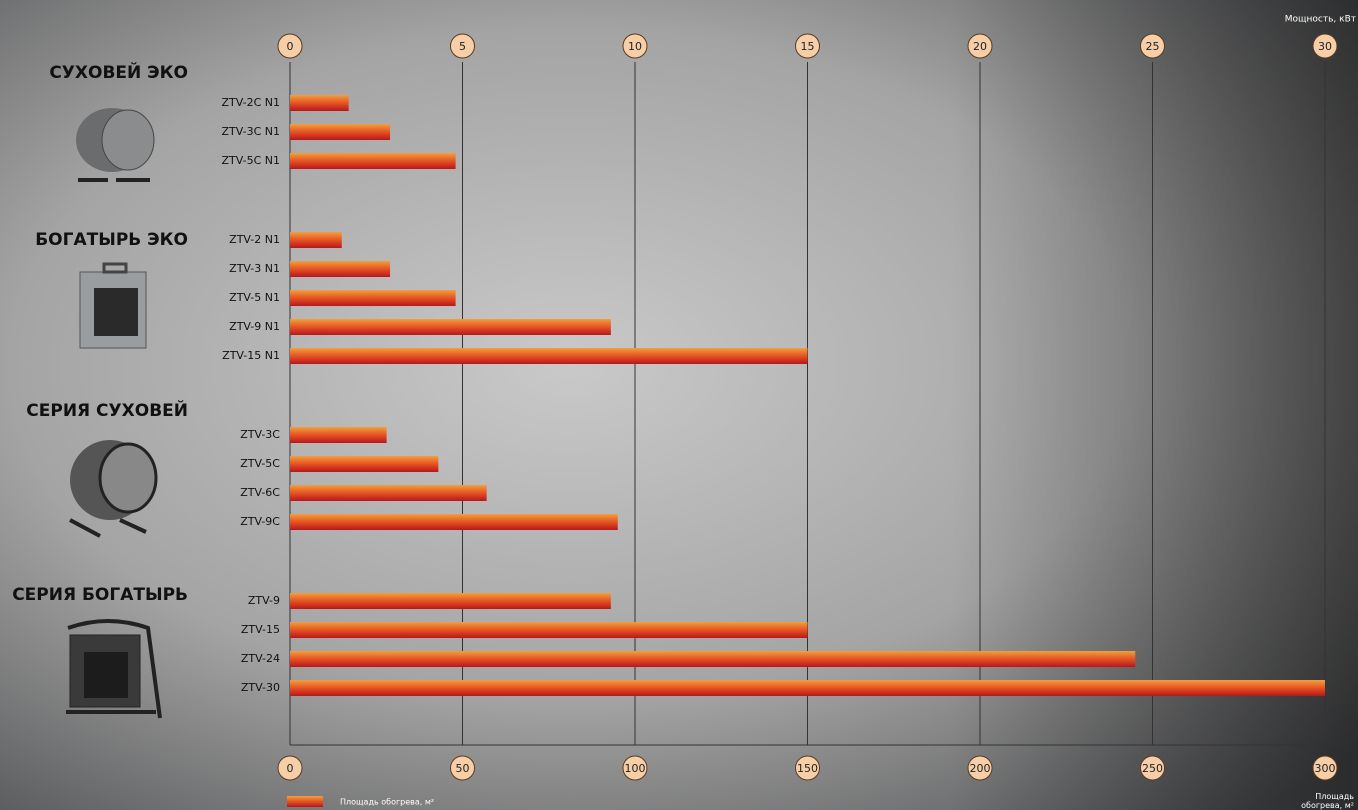 Image resolution: width=1358 pixels, height=810 pixels. I want to click on x-tick-label: 100, so click(635, 768).